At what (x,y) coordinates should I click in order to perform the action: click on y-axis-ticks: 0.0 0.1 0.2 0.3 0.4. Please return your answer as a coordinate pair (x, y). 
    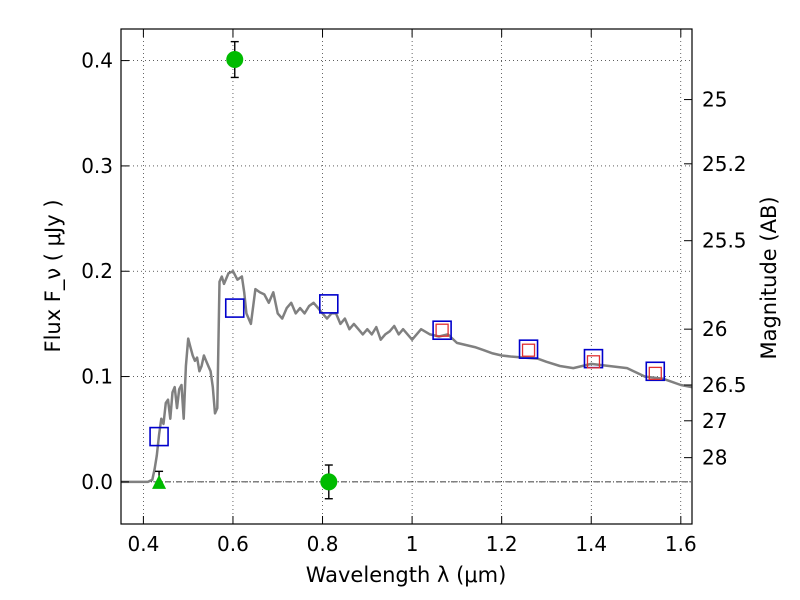
    Looking at the image, I should click on (105, 271).